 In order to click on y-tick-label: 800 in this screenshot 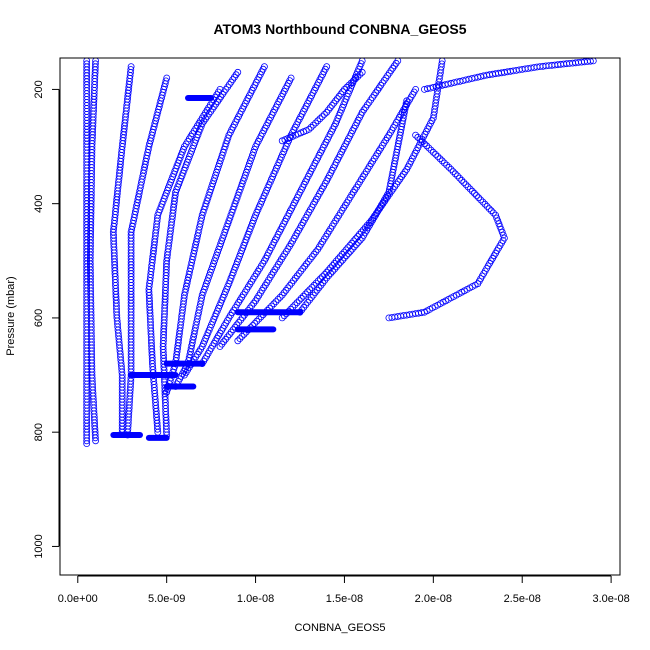, I will do `click(39, 432)`.